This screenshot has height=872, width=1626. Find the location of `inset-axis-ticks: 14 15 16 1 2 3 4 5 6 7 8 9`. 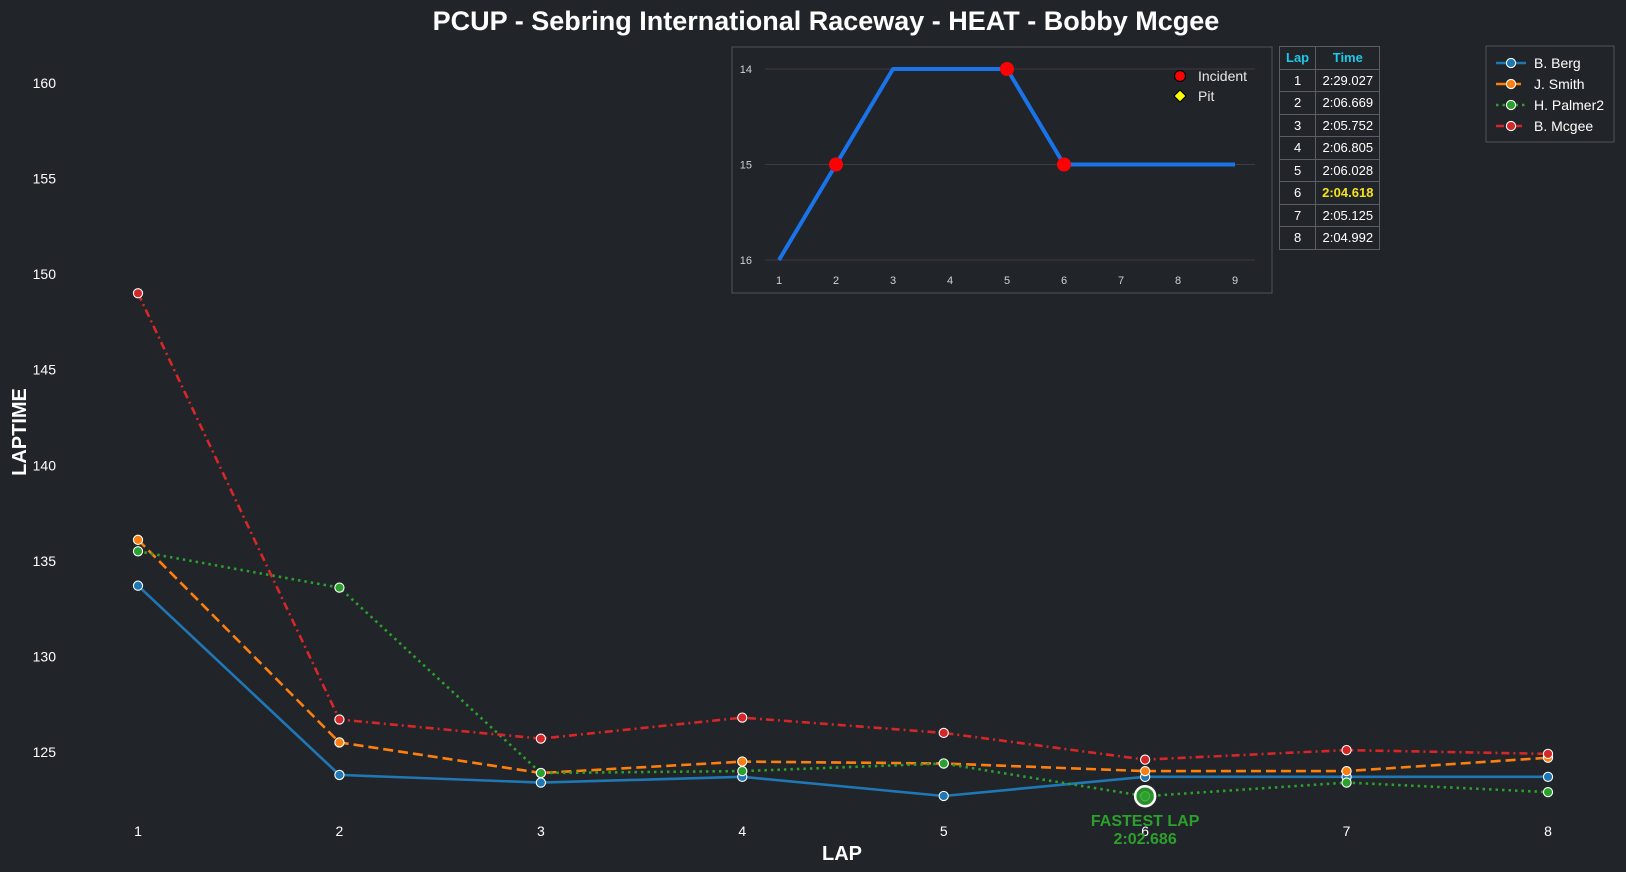

inset-axis-ticks: 14 15 16 1 2 3 4 5 6 7 8 9 is located at coordinates (989, 175).